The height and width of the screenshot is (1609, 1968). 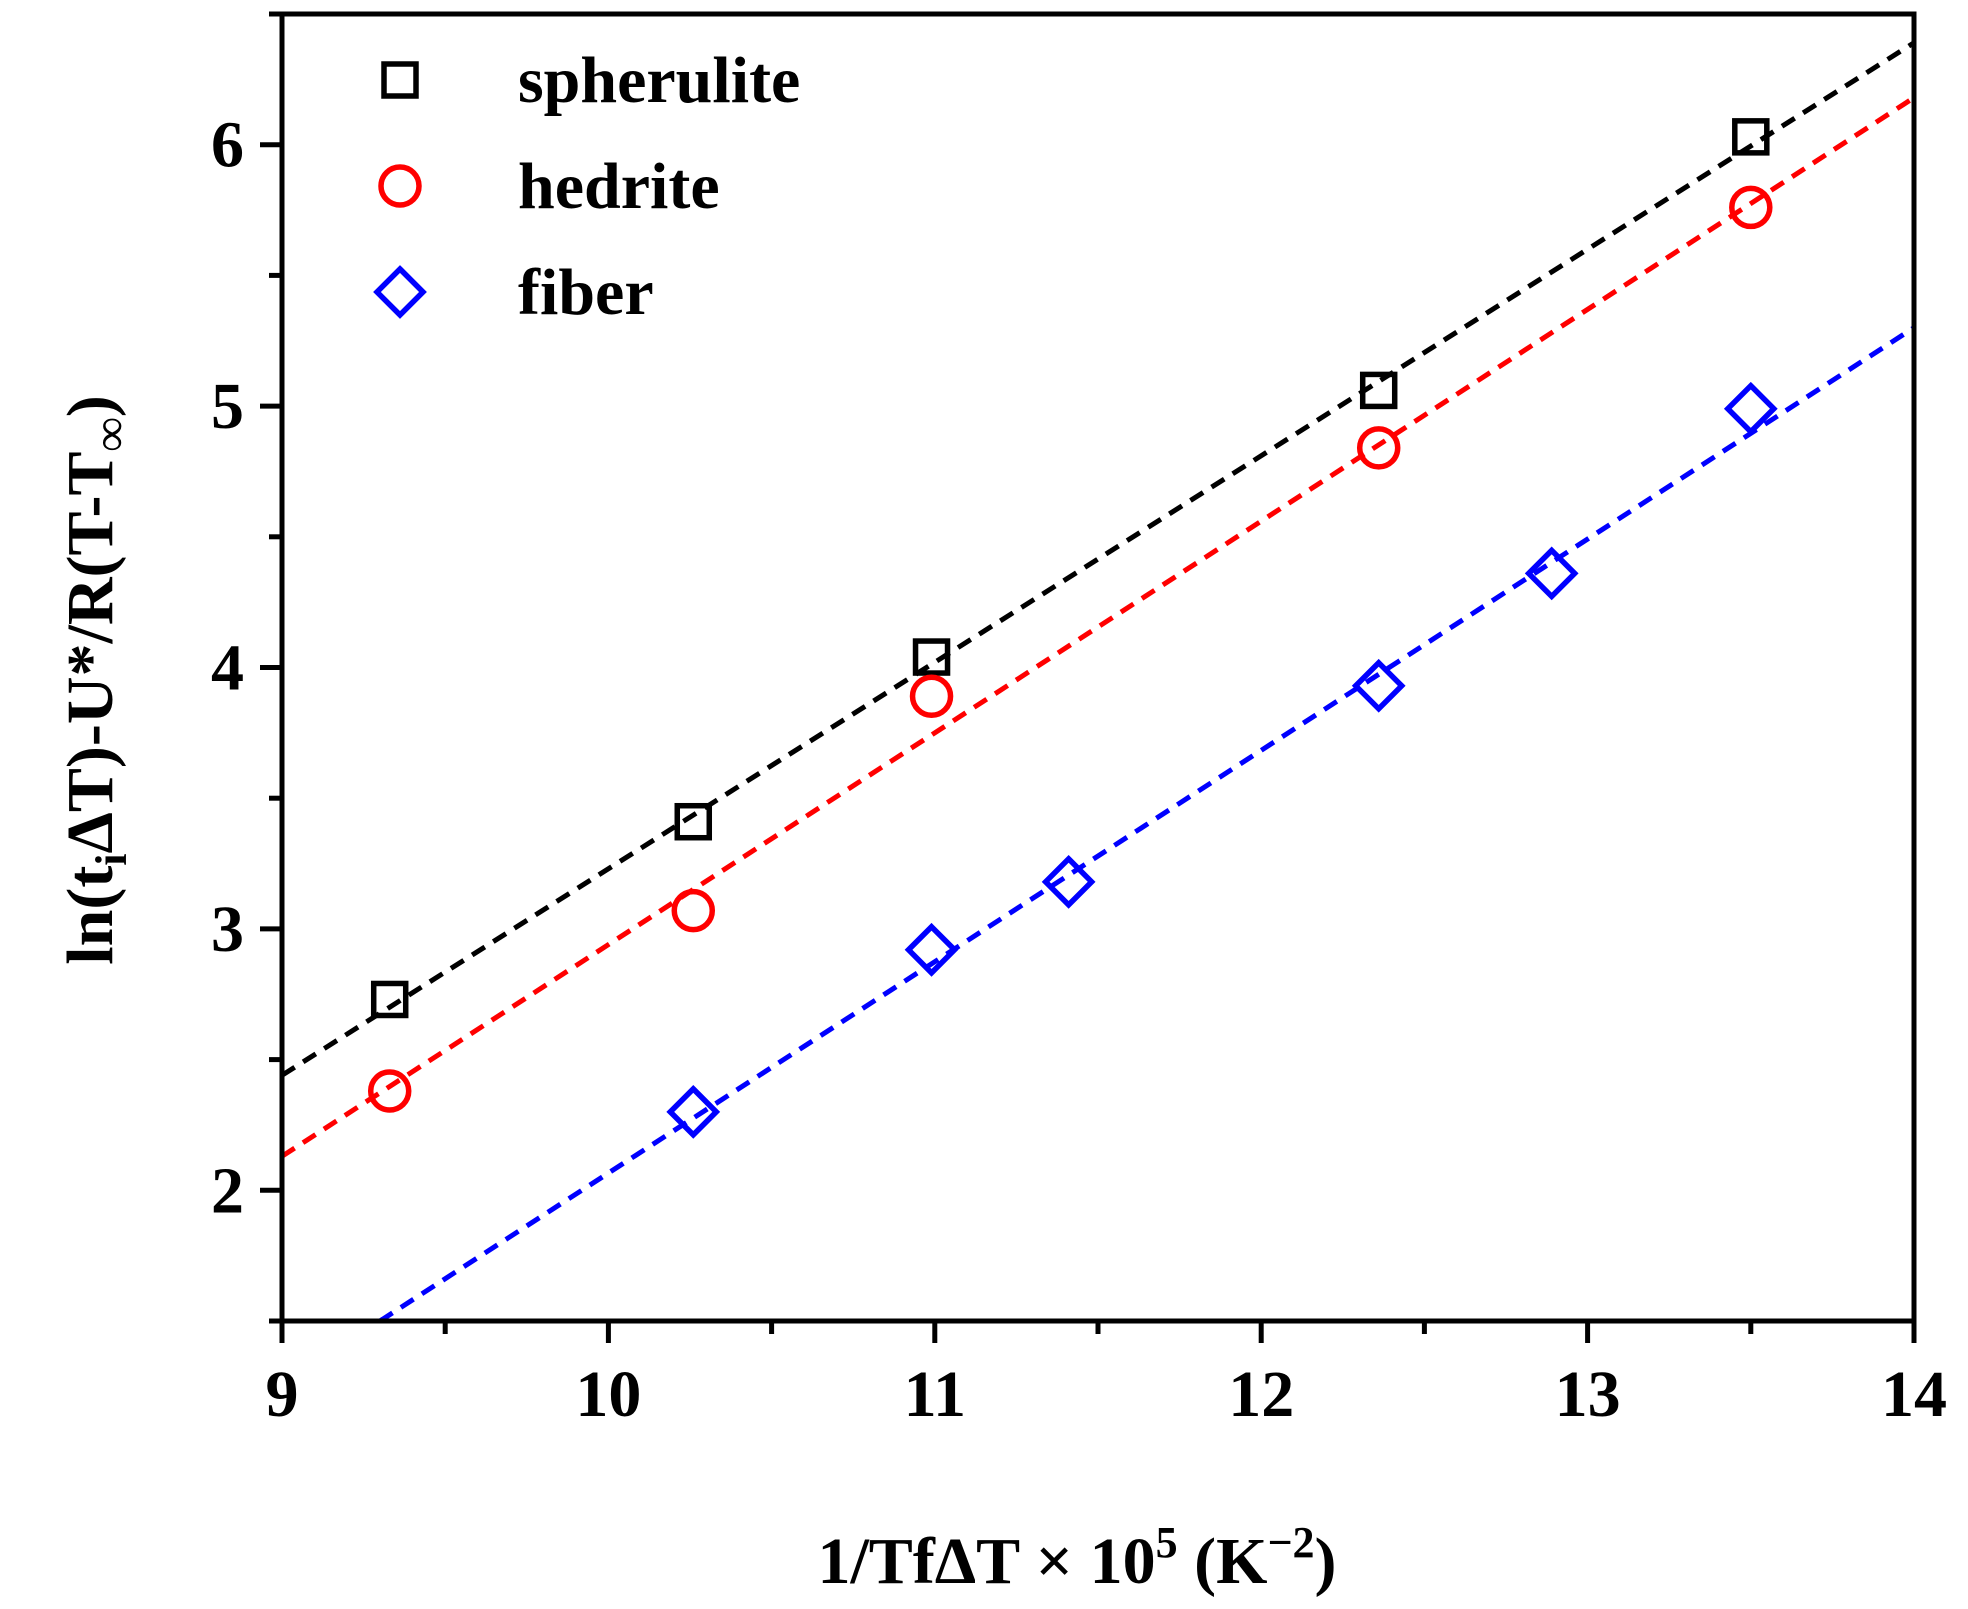 I want to click on x-tick-label: 9, so click(x=282, y=1394).